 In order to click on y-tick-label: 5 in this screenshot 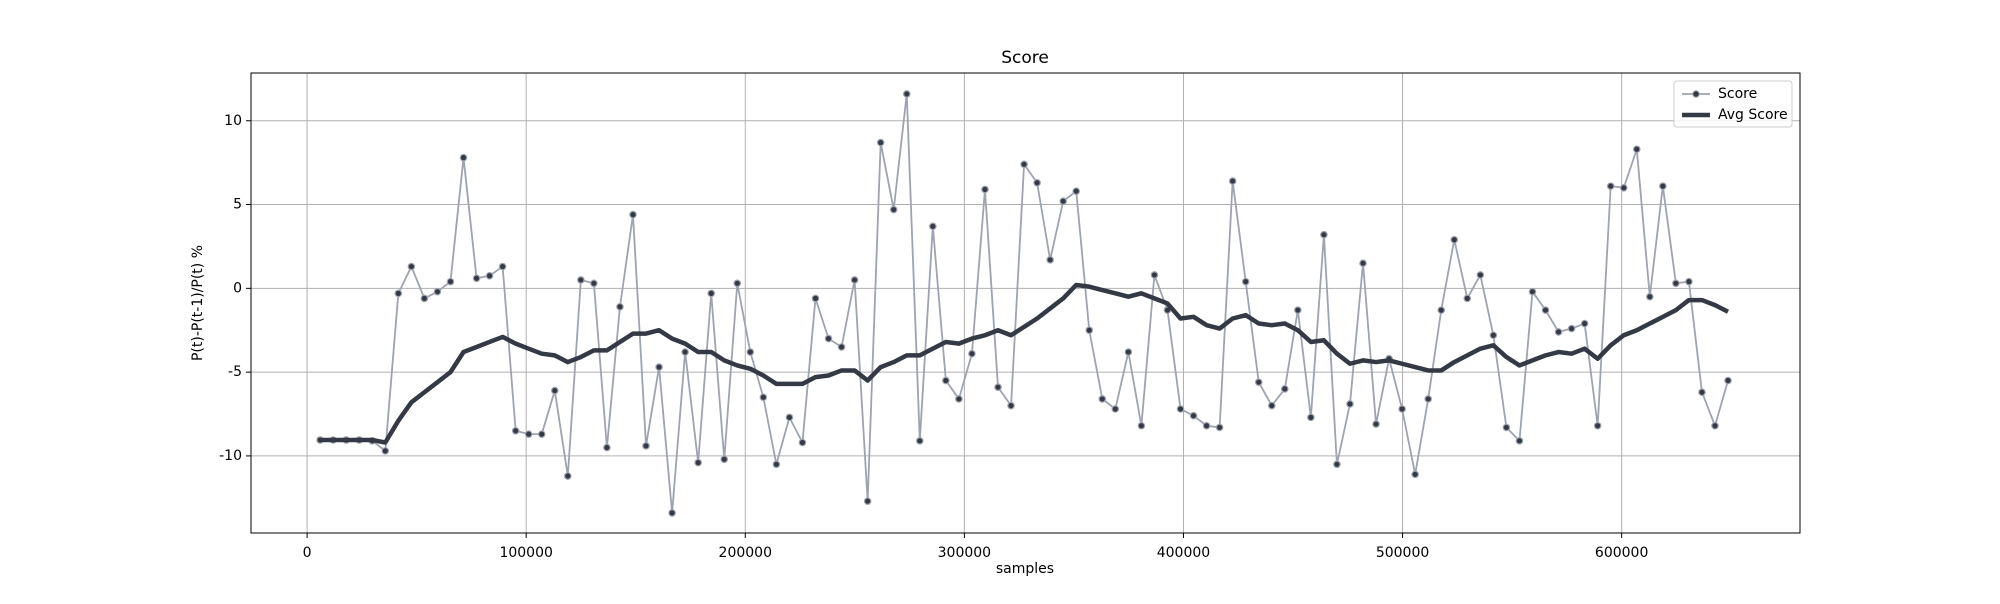, I will do `click(237, 205)`.